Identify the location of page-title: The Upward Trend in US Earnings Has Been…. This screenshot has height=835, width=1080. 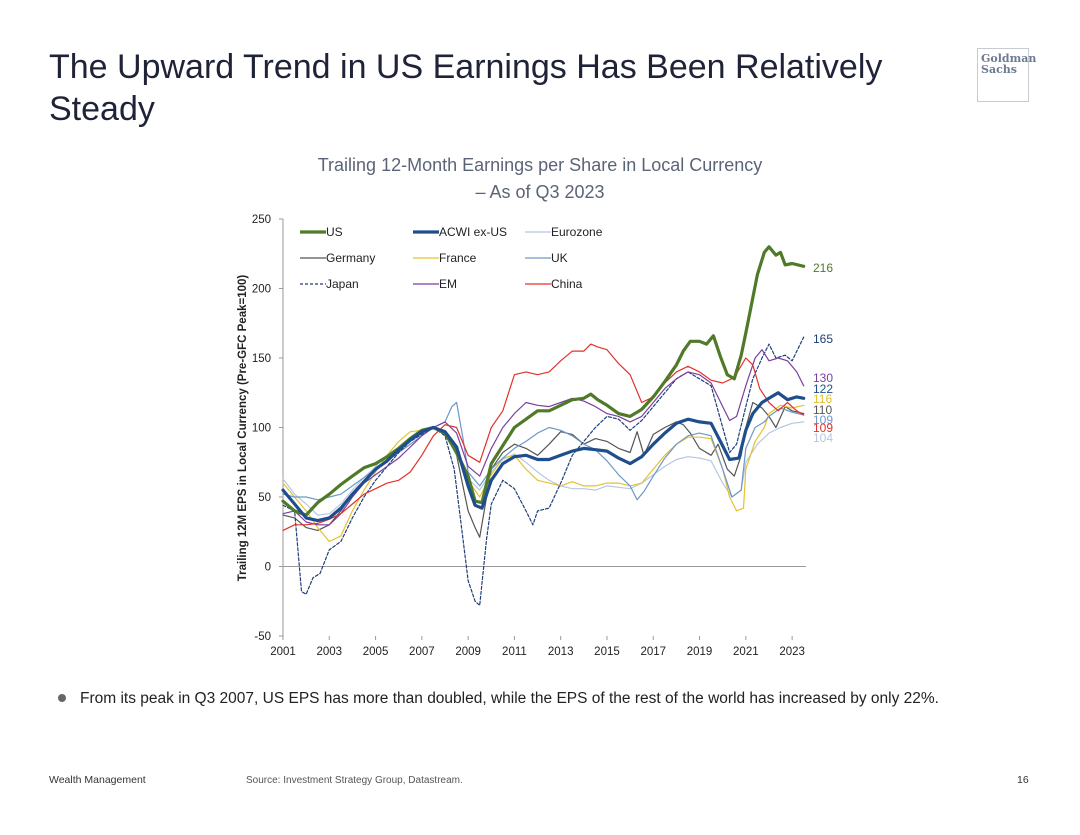
(466, 88).